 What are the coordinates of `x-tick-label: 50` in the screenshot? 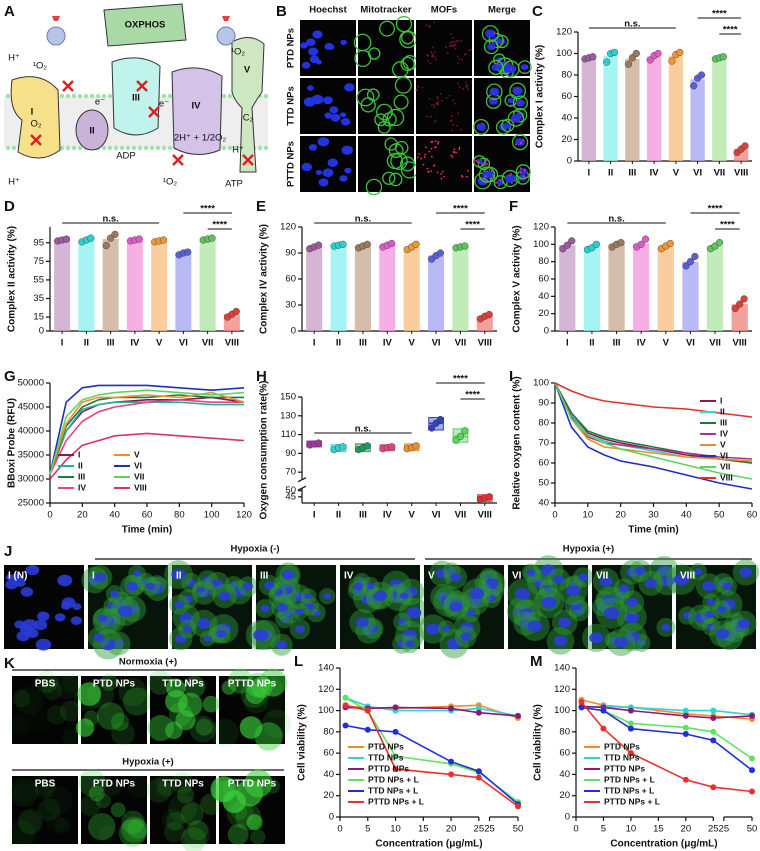 It's located at (719, 515).